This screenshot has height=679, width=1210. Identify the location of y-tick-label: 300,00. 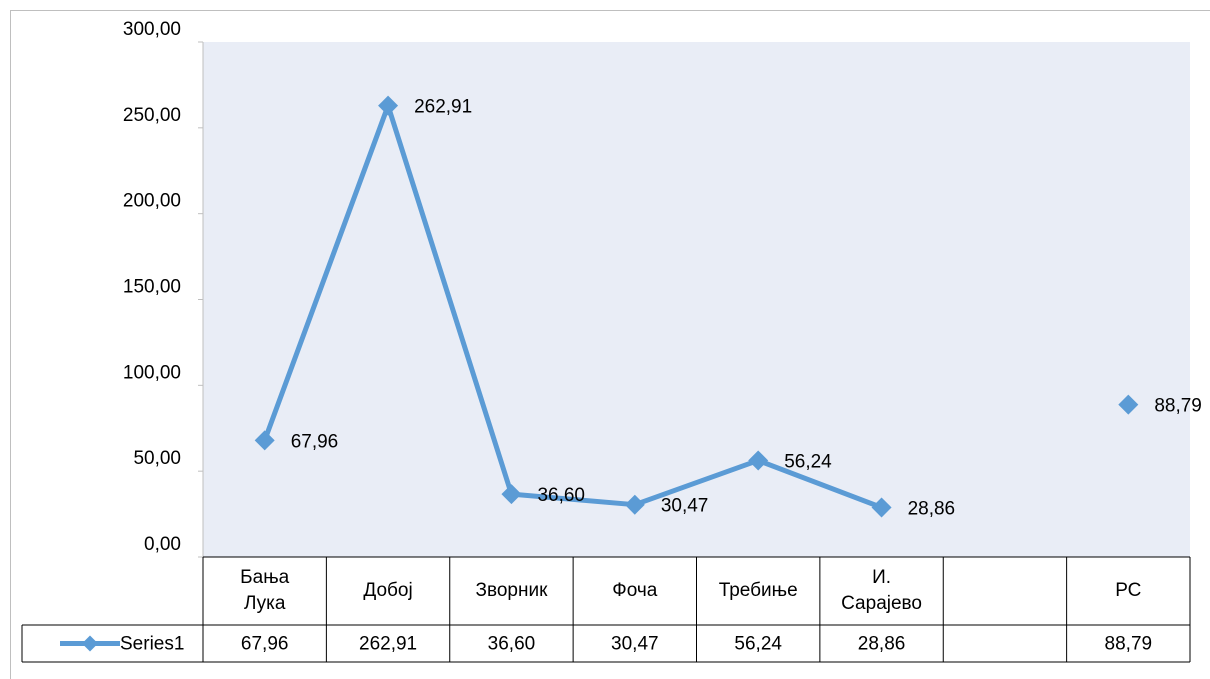
(152, 29).